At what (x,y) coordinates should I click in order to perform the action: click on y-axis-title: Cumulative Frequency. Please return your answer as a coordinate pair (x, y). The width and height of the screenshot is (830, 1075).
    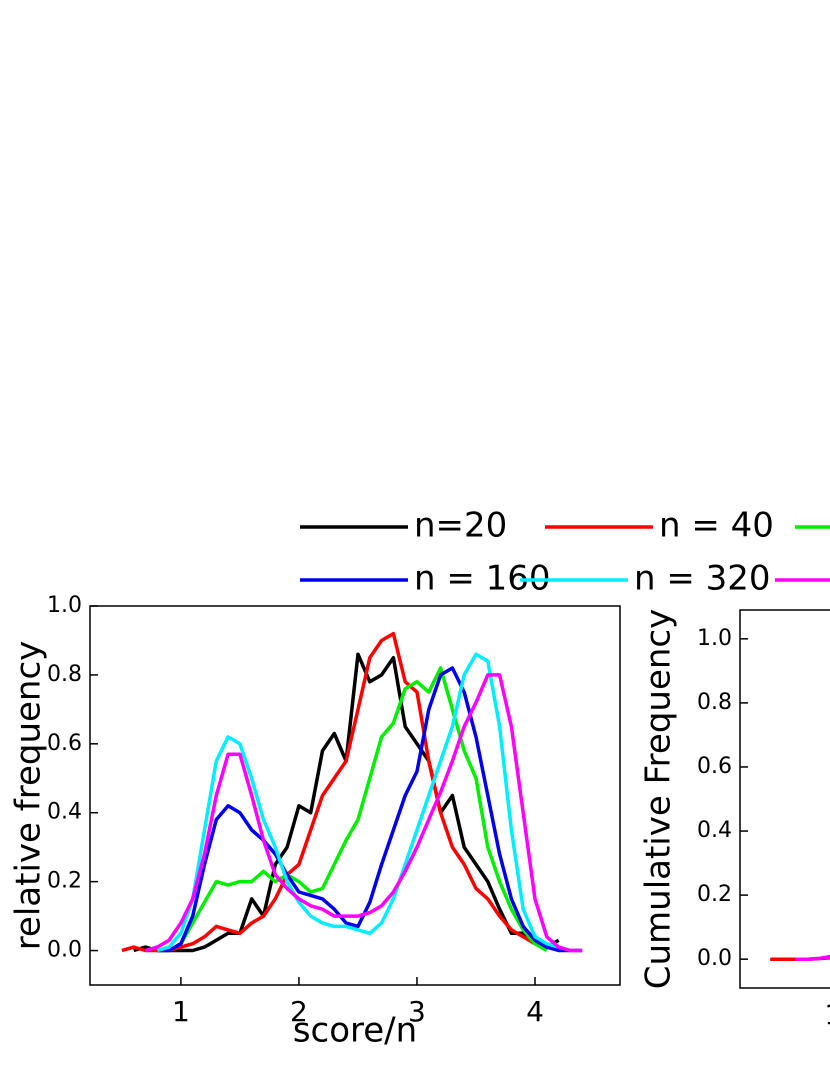
    Looking at the image, I should click on (659, 799).